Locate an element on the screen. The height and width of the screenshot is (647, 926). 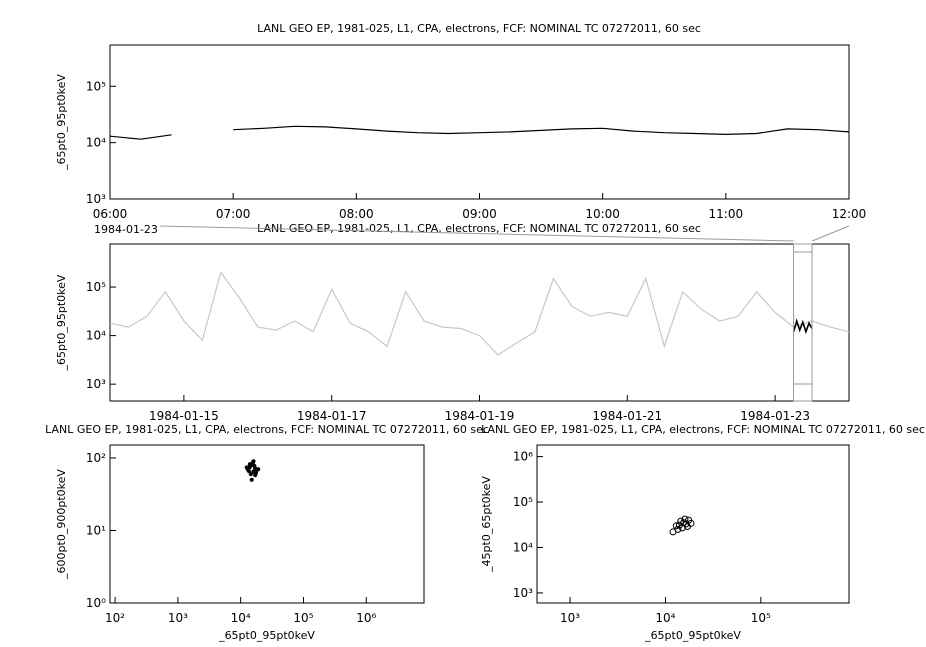
y-tick-label: 10¹ is located at coordinates (96, 530).